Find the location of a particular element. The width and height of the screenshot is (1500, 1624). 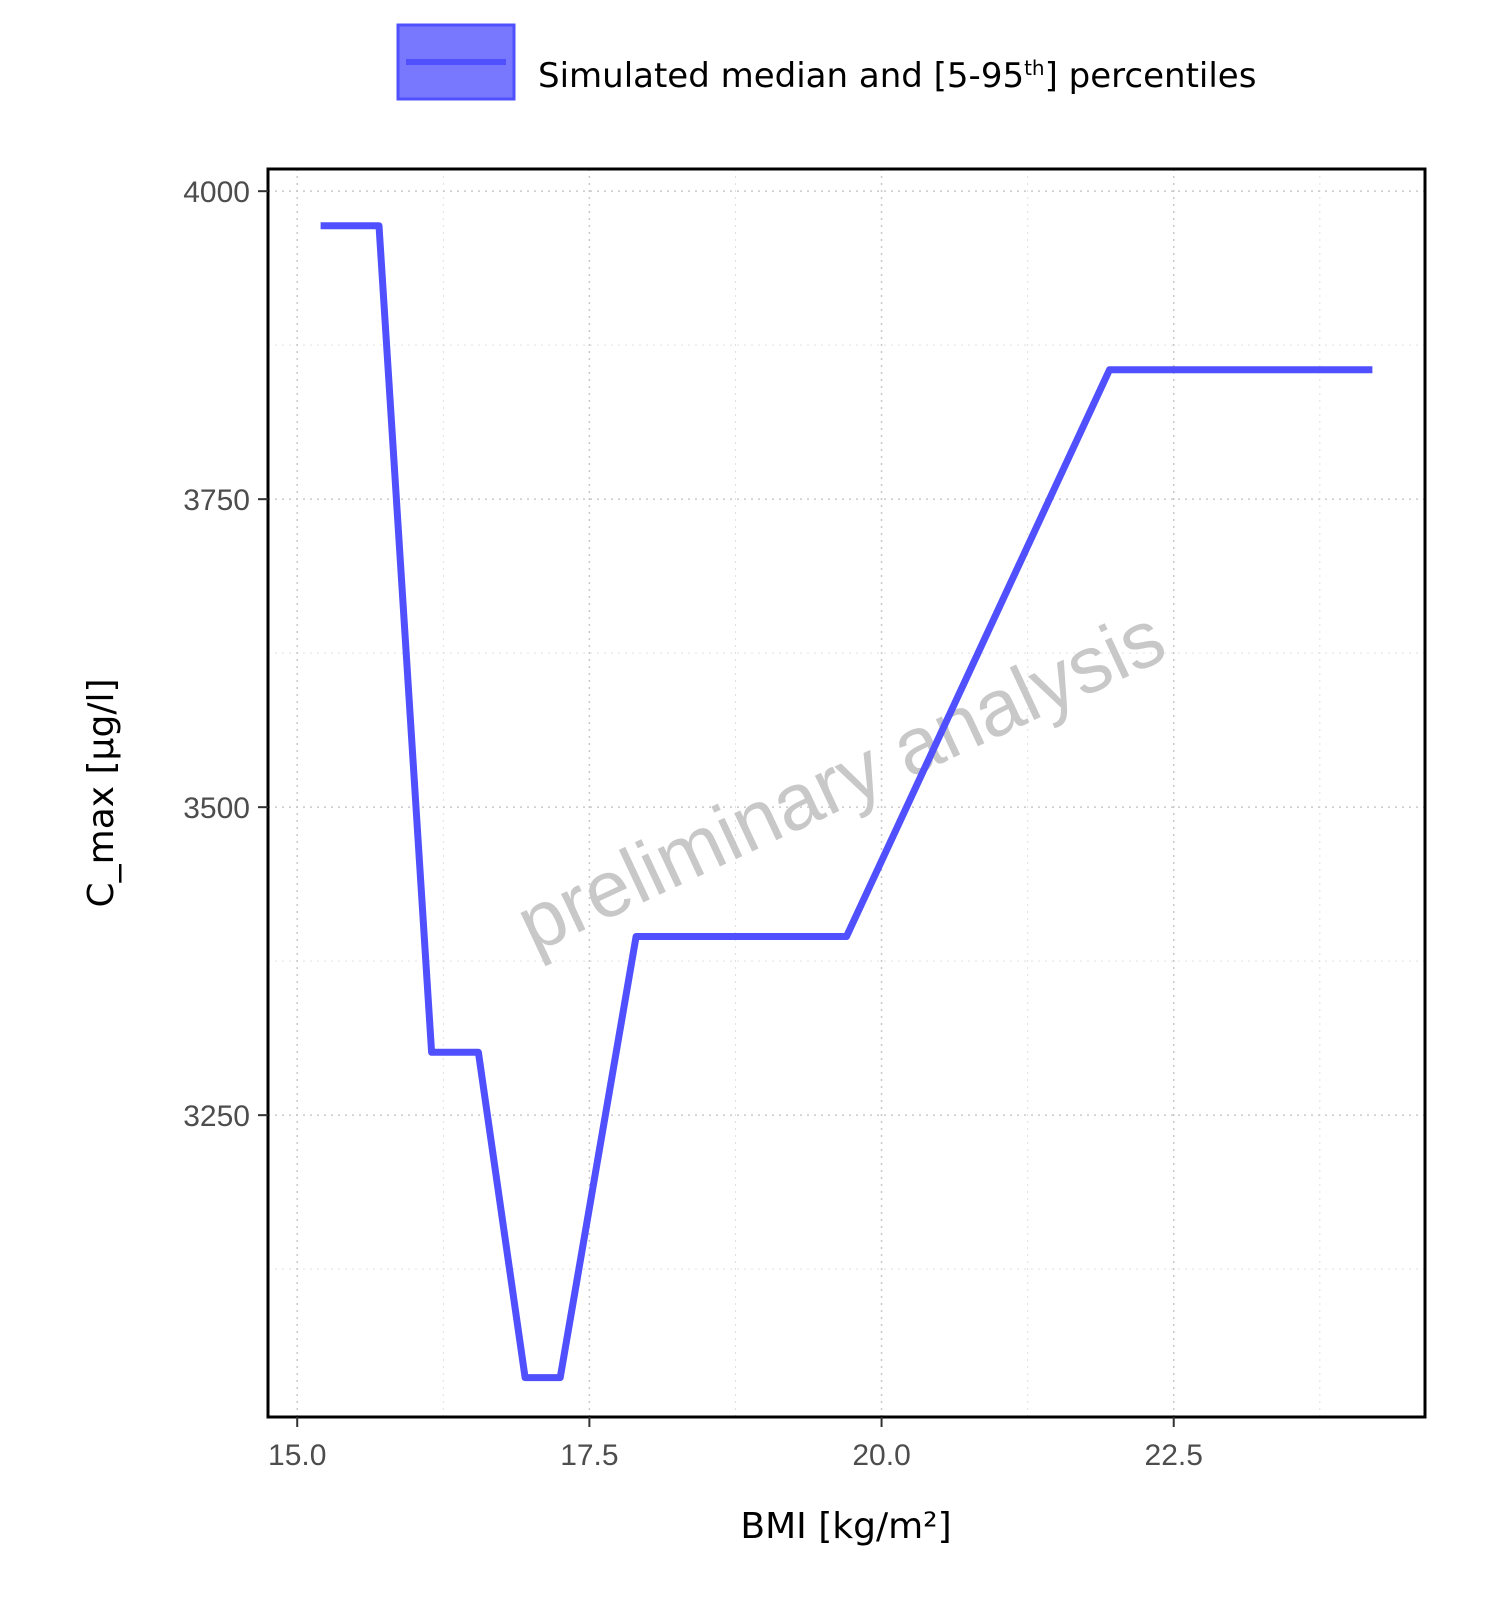

y-tick-label: 3500 is located at coordinates (216, 808).